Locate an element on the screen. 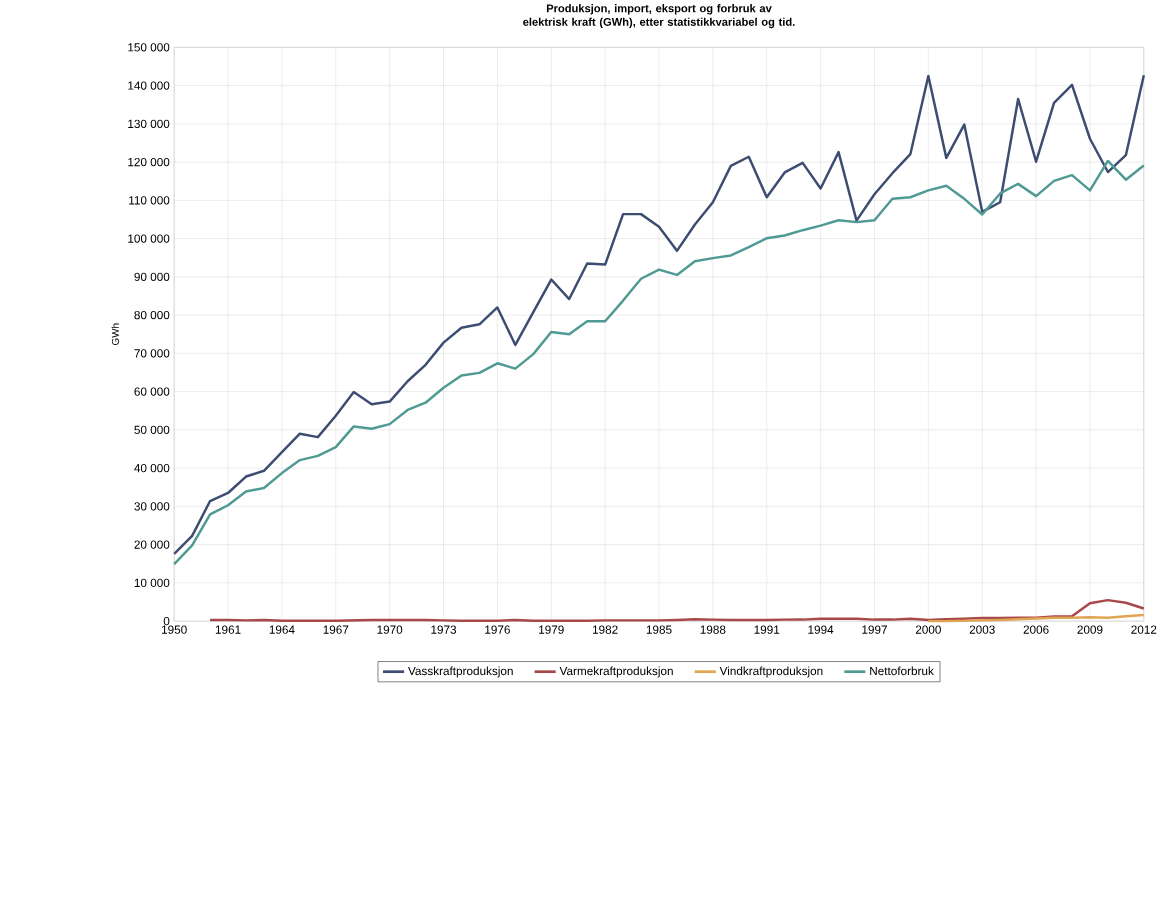  chart-title: Produksjon, import, eksport og forbruk av elektrisk kraft (GWh), etter statistikkvariabel og tid. is located at coordinates (659, 16).